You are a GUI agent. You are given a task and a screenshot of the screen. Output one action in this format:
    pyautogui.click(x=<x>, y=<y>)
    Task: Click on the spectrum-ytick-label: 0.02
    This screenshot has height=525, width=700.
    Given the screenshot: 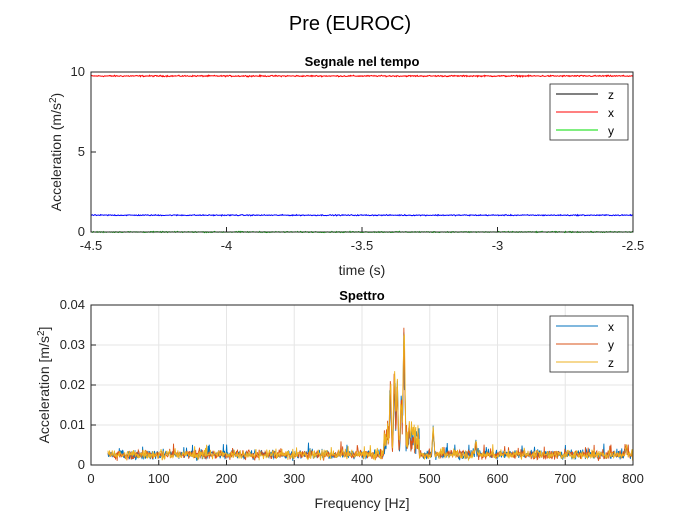 What is the action you would take?
    pyautogui.click(x=72, y=384)
    